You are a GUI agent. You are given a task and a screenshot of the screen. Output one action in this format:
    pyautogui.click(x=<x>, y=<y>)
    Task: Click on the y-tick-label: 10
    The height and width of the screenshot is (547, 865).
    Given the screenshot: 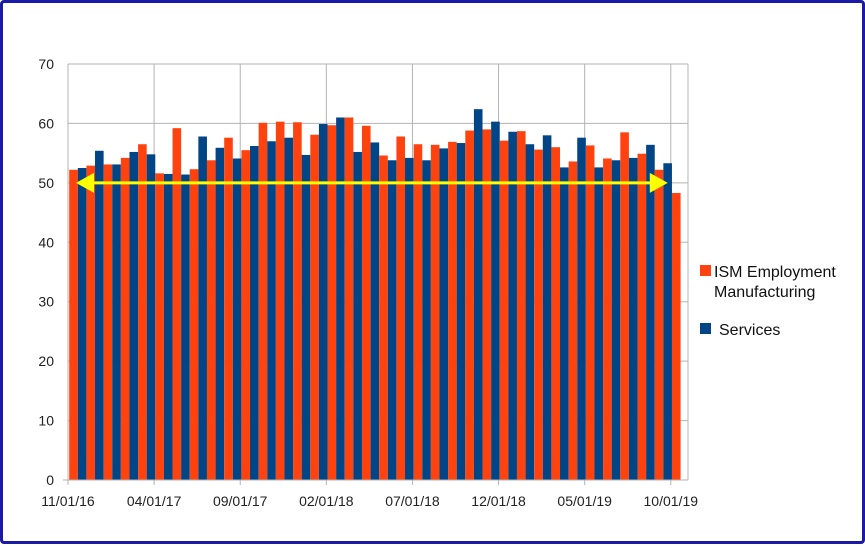 What is the action you would take?
    pyautogui.click(x=46, y=421)
    